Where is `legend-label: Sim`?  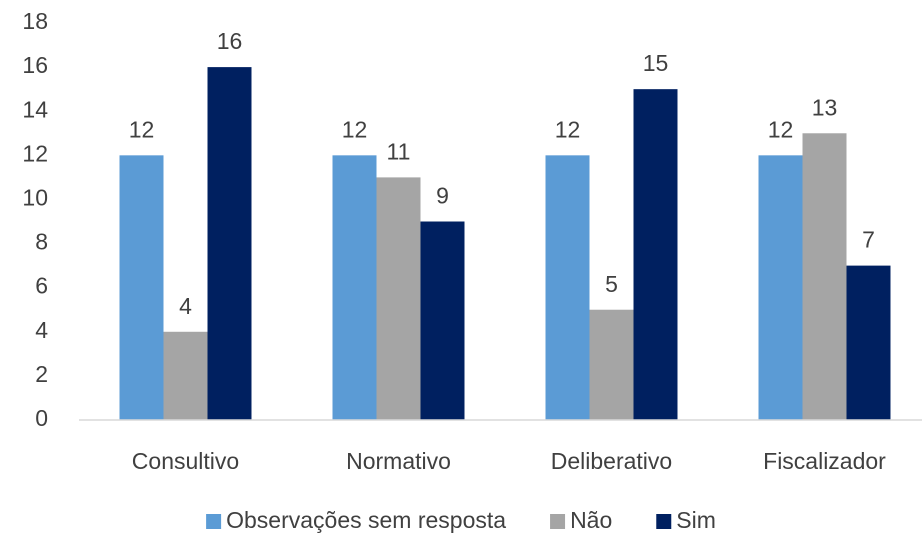 legend-label: Sim is located at coordinates (696, 520).